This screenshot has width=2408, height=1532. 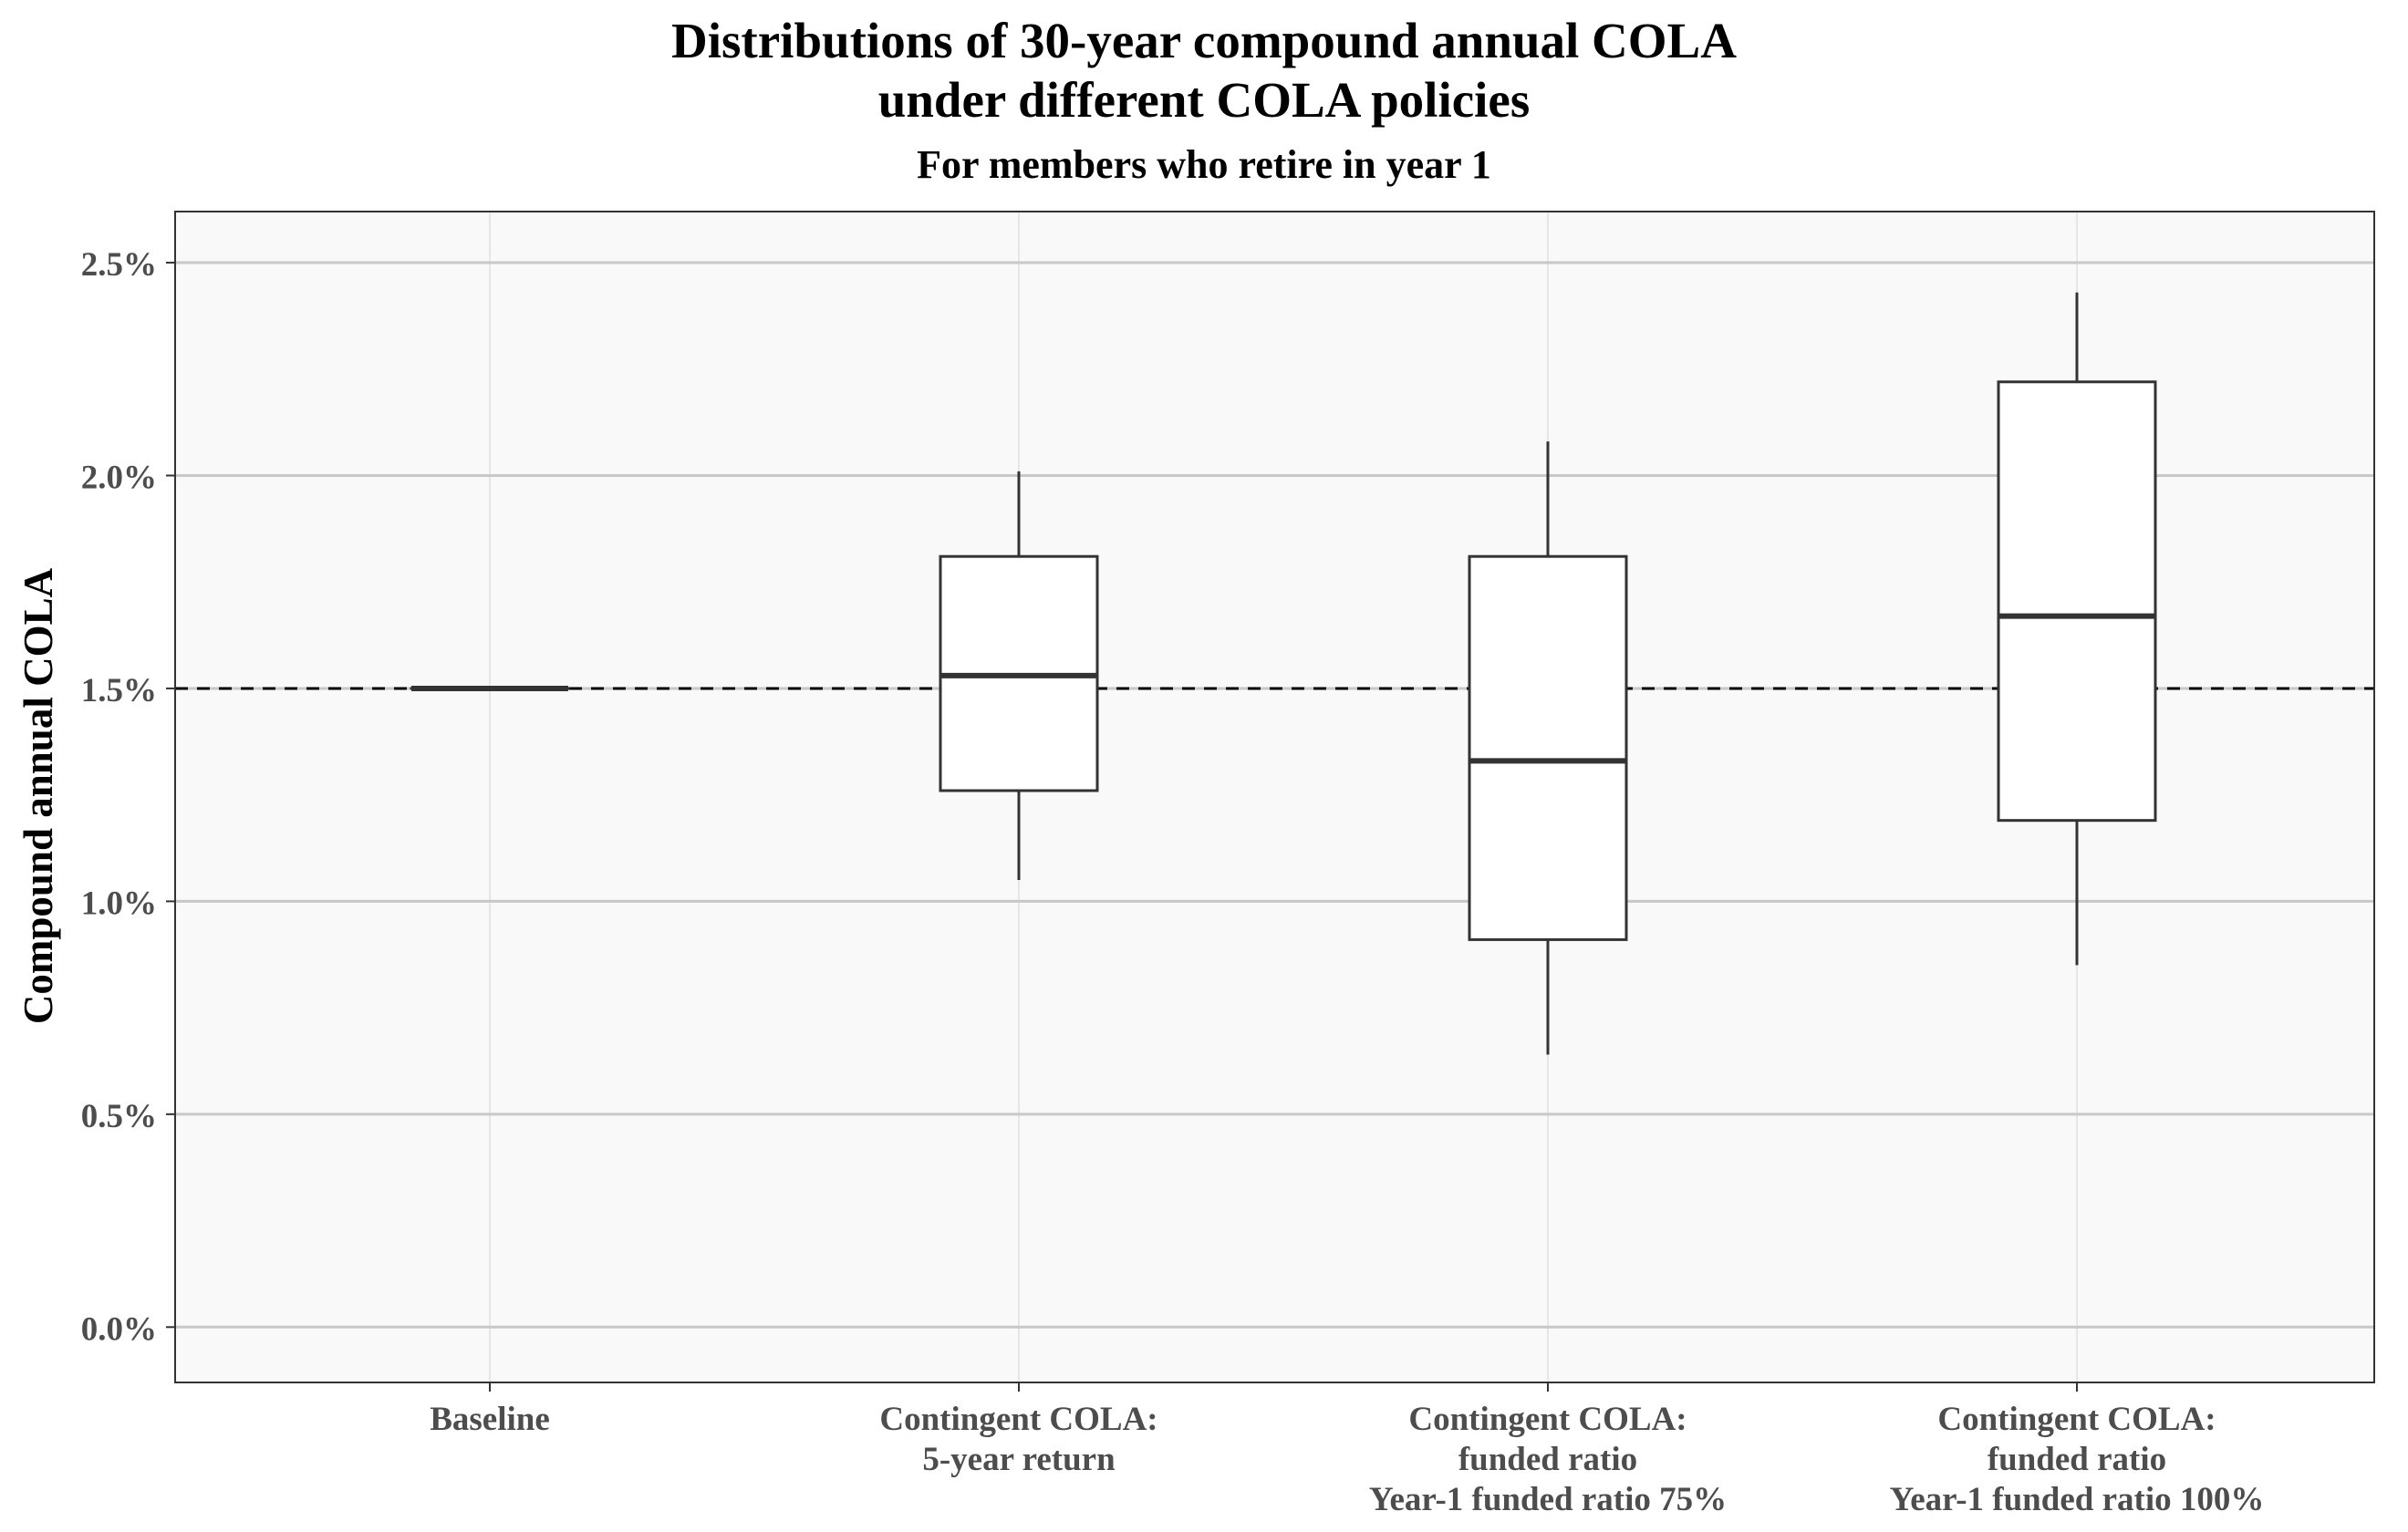 I want to click on chart-title-line-2: under different COLA policies, so click(x=1204, y=100).